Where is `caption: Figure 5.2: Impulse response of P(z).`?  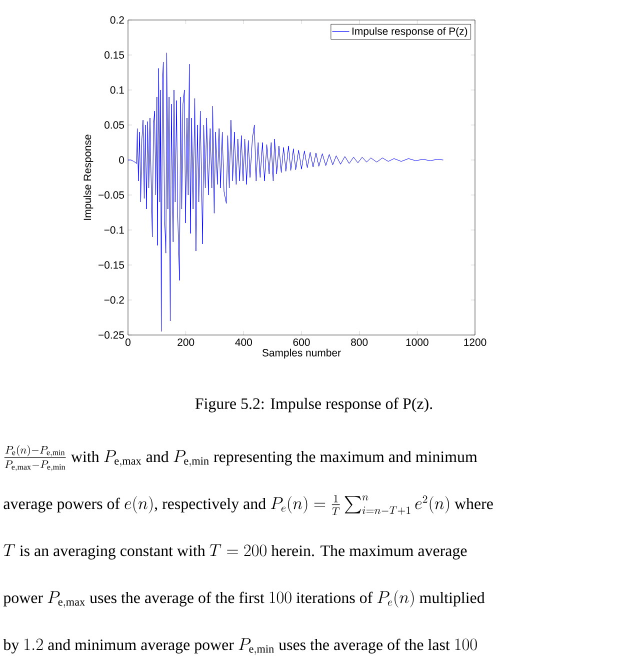 caption: Figure 5.2: Impulse response of P(z). is located at coordinates (313, 405).